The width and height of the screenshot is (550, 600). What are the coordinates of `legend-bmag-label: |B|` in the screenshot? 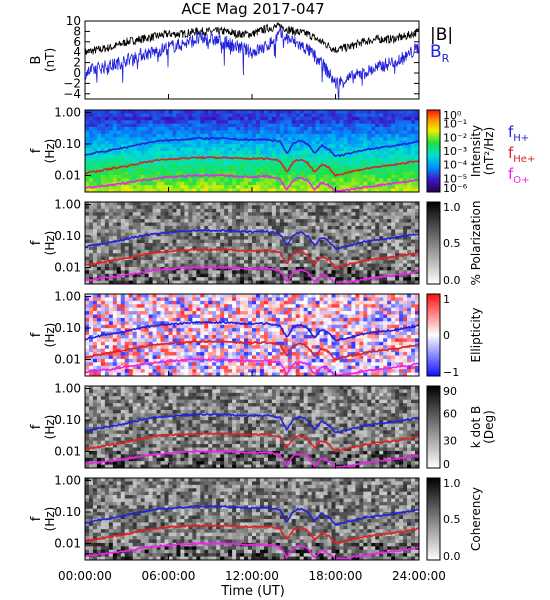 It's located at (441, 35).